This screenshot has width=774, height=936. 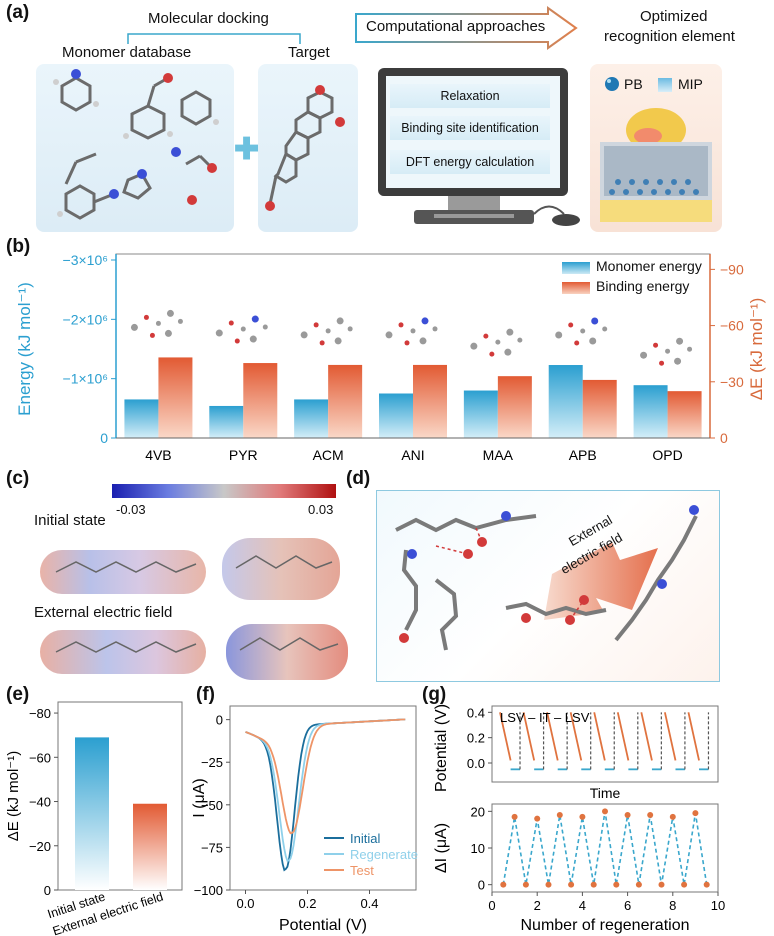 What do you see at coordinates (612, 84) in the screenshot?
I see `pb-icon` at bounding box center [612, 84].